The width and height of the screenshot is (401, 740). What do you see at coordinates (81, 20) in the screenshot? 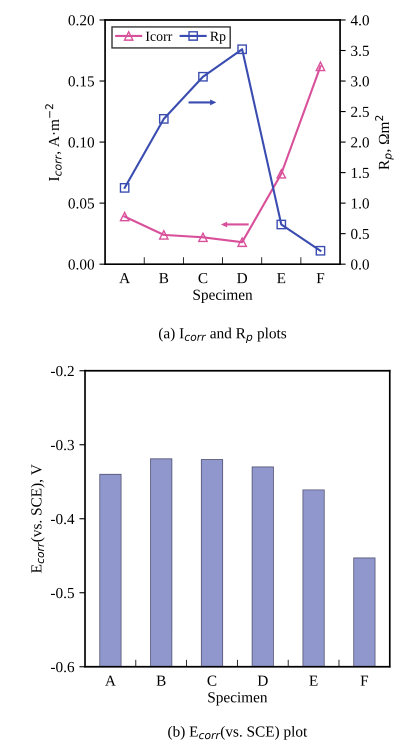
I see `y-tick-label: 0.20` at bounding box center [81, 20].